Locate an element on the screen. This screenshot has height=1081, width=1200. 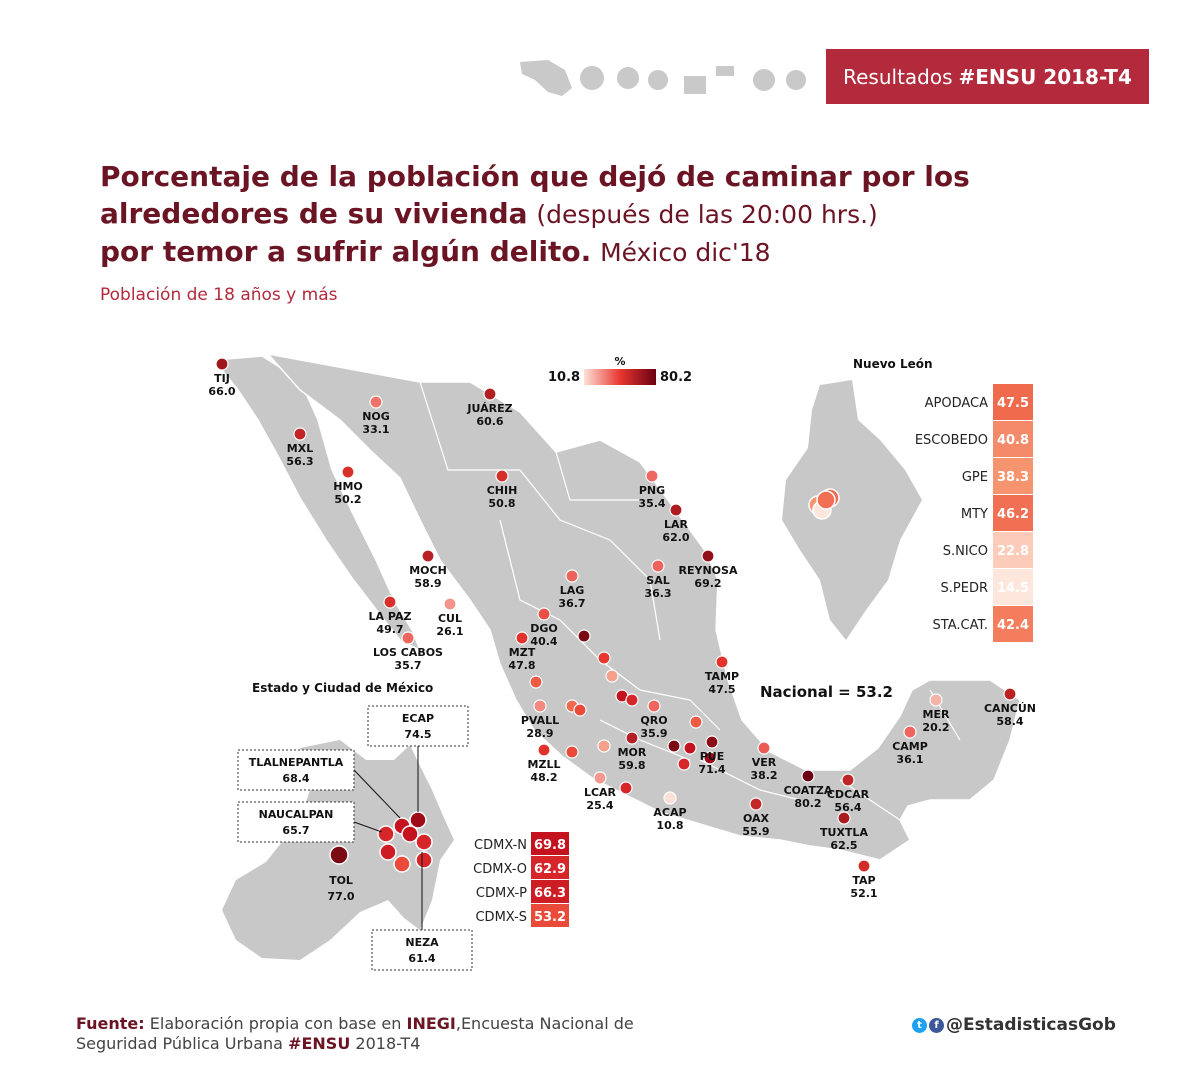
city-name: LA PAZ is located at coordinates (390, 616).